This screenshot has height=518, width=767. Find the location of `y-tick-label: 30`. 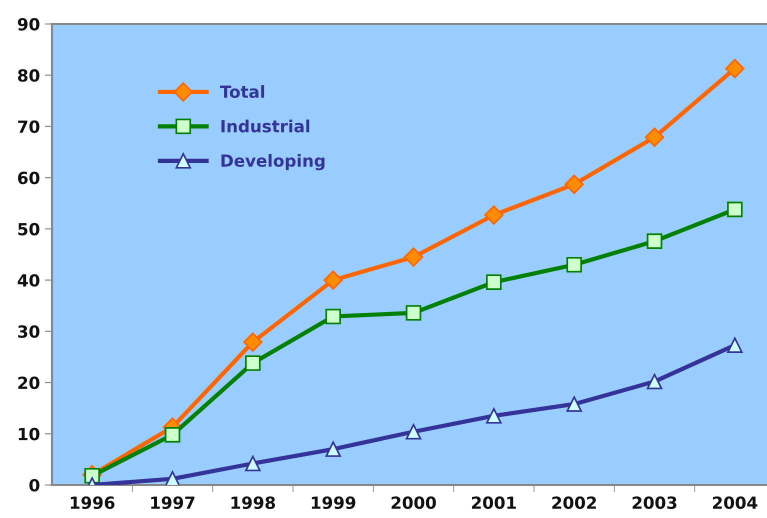

y-tick-label: 30 is located at coordinates (29, 331).